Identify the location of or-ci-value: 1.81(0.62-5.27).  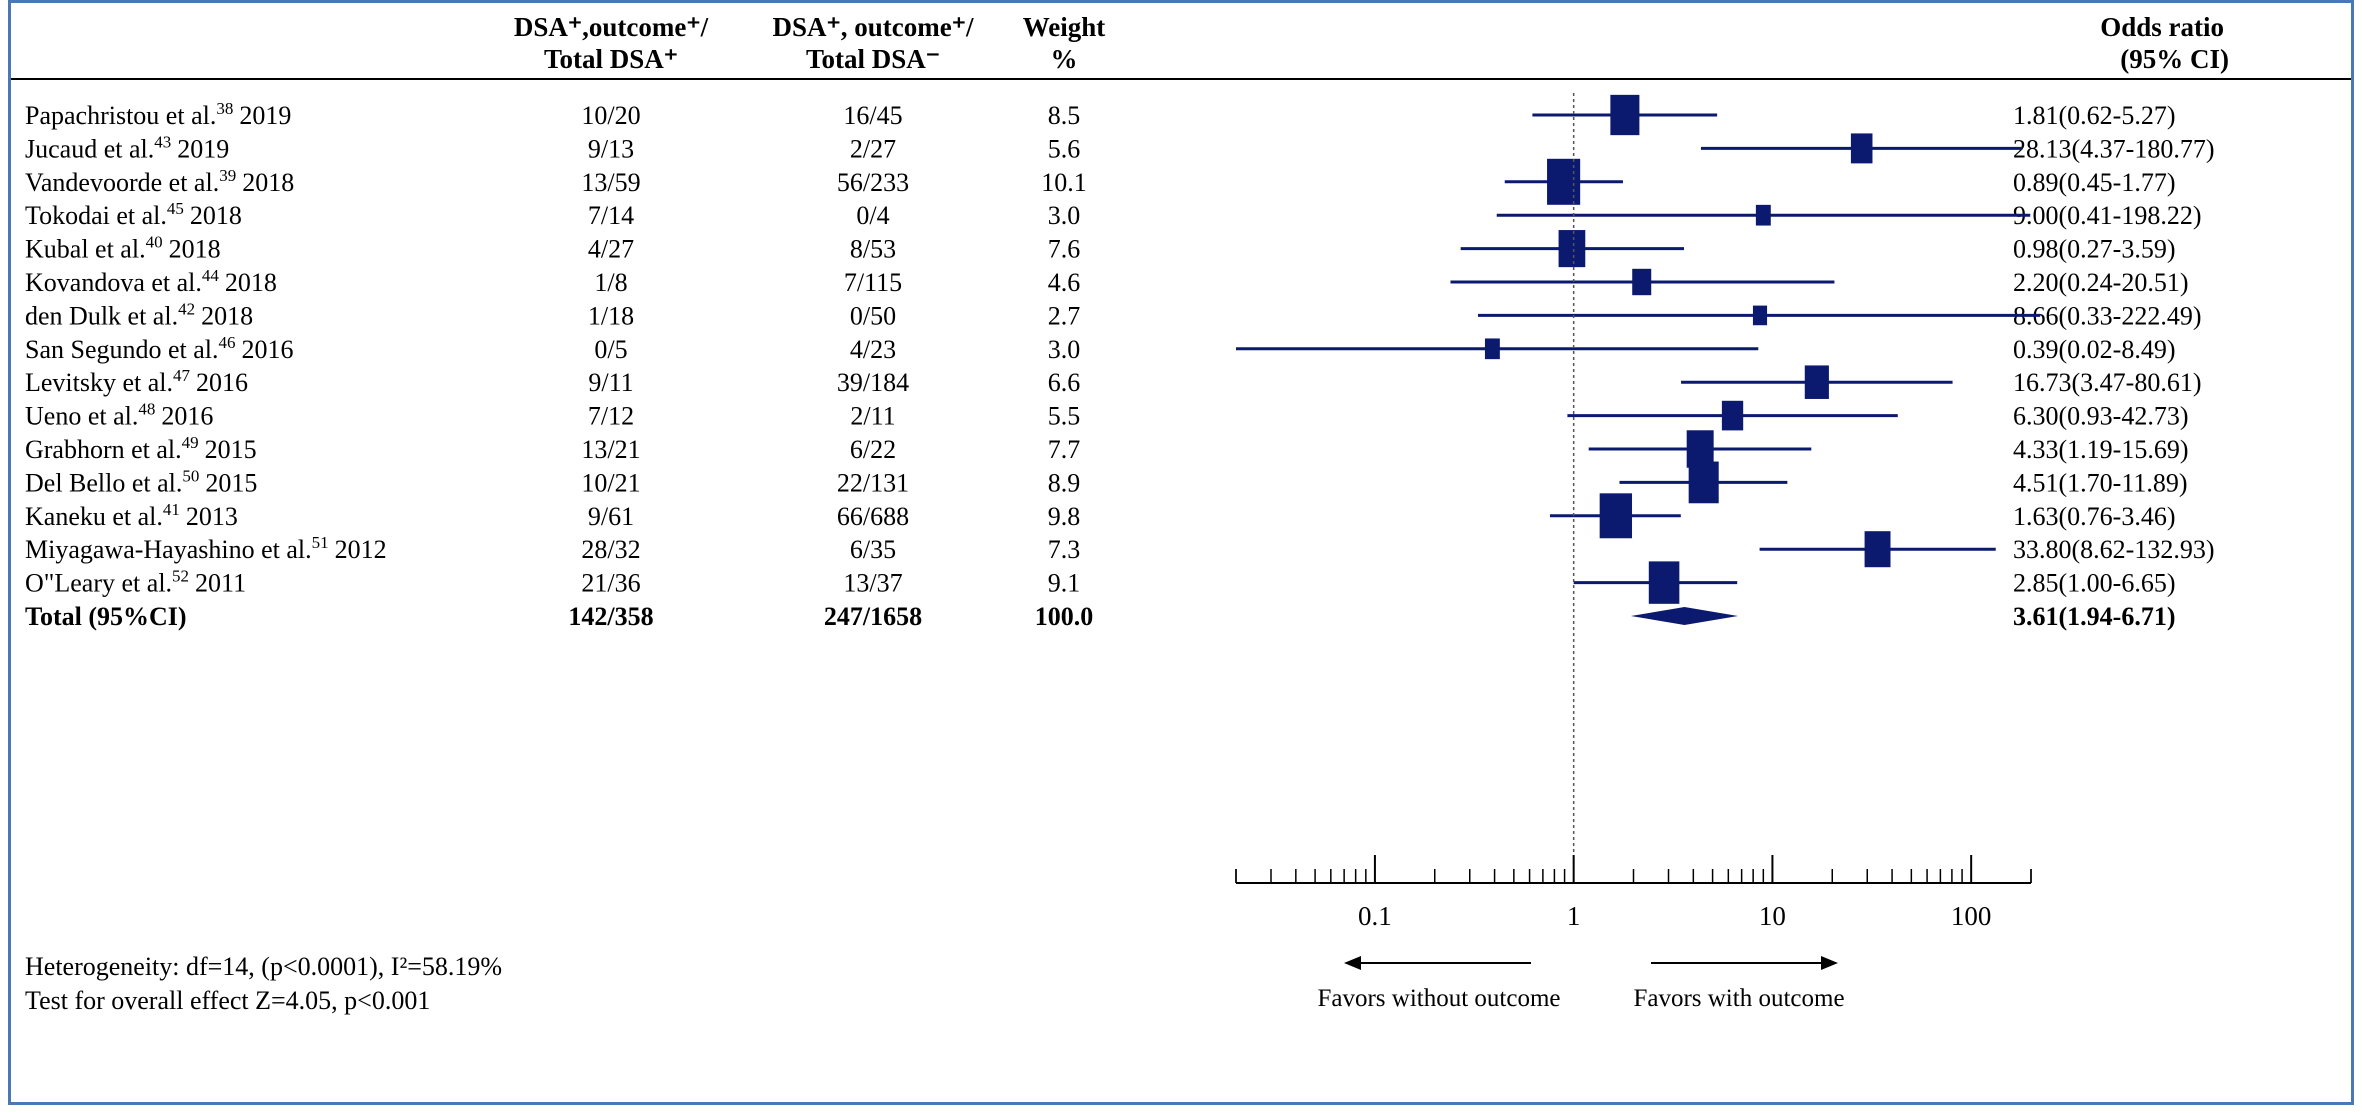
(2094, 115).